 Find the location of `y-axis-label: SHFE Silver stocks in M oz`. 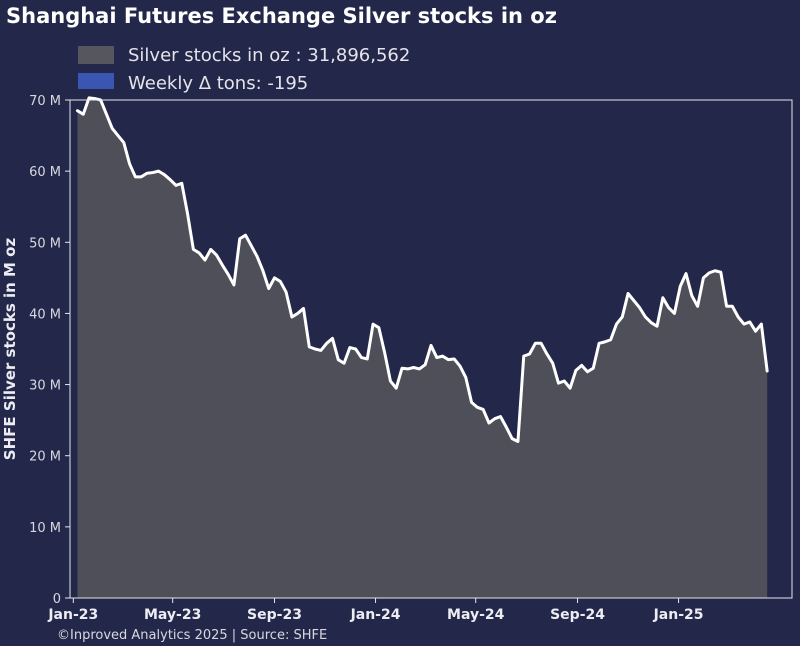

y-axis-label: SHFE Silver stocks in M oz is located at coordinates (10, 349).